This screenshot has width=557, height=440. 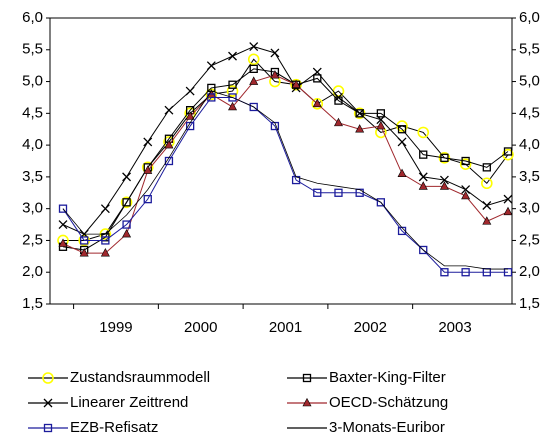 What do you see at coordinates (529, 112) in the screenshot?
I see `y2-tick-label: 4,5` at bounding box center [529, 112].